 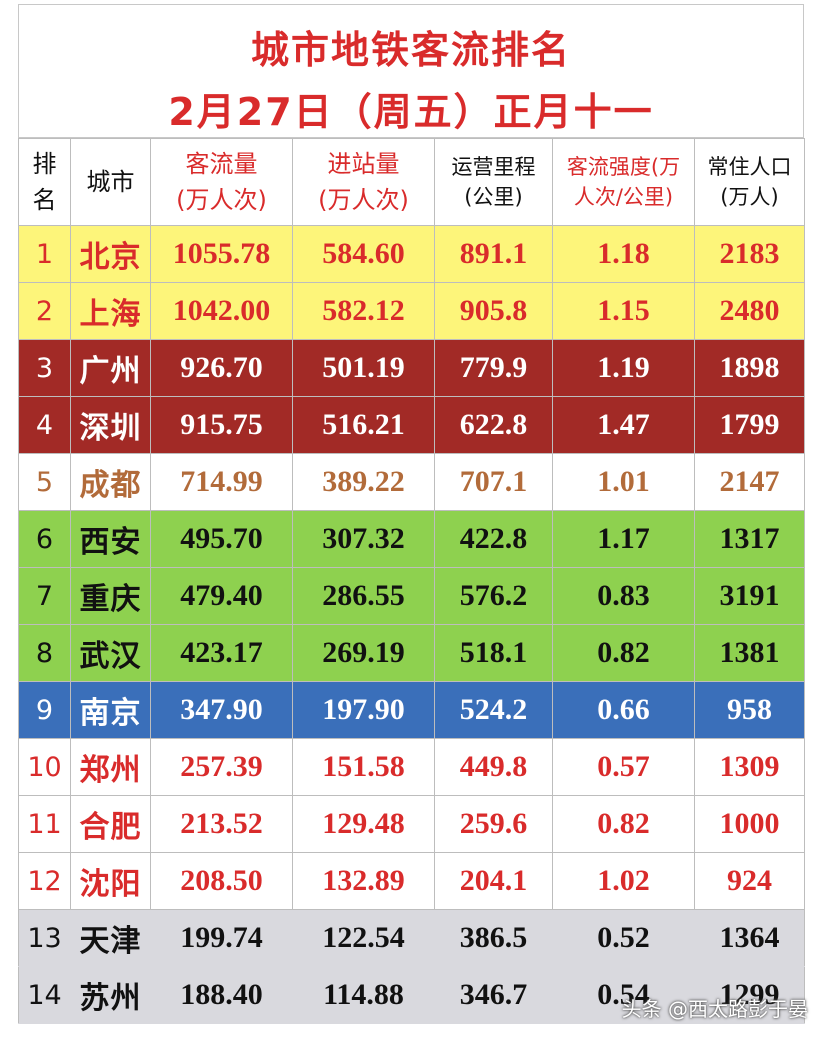 What do you see at coordinates (749, 311) in the screenshot?
I see `population-cell: 2480` at bounding box center [749, 311].